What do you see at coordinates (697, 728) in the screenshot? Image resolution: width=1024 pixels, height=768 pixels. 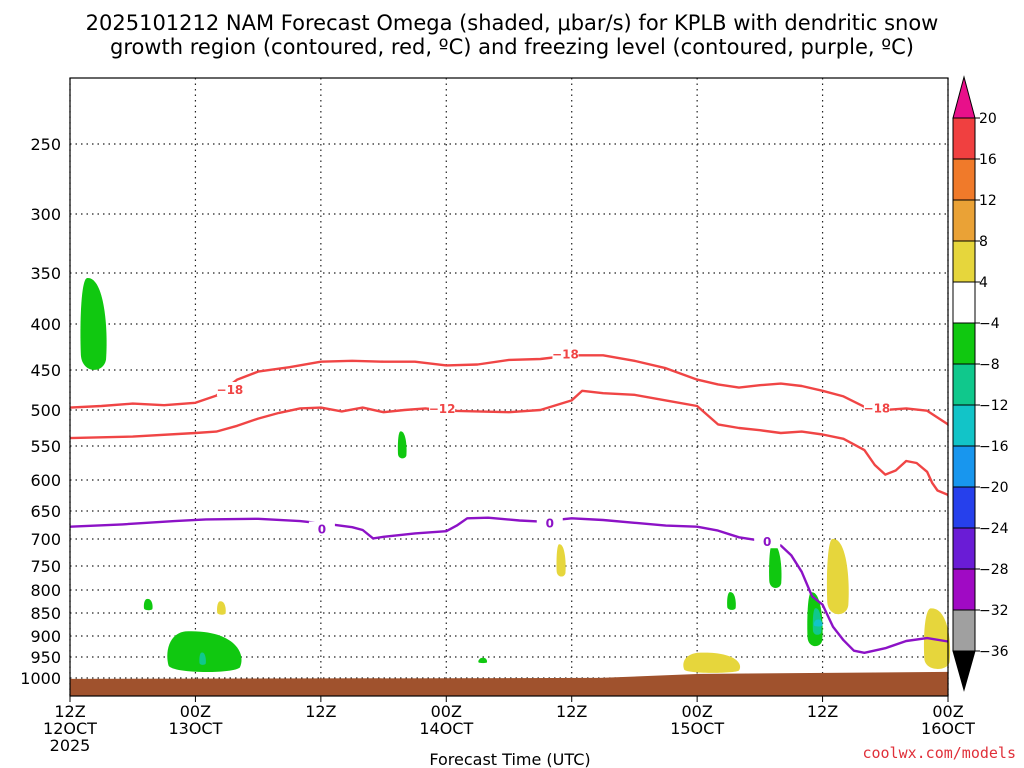 I see `x-tick-label: 15OCT` at bounding box center [697, 728].